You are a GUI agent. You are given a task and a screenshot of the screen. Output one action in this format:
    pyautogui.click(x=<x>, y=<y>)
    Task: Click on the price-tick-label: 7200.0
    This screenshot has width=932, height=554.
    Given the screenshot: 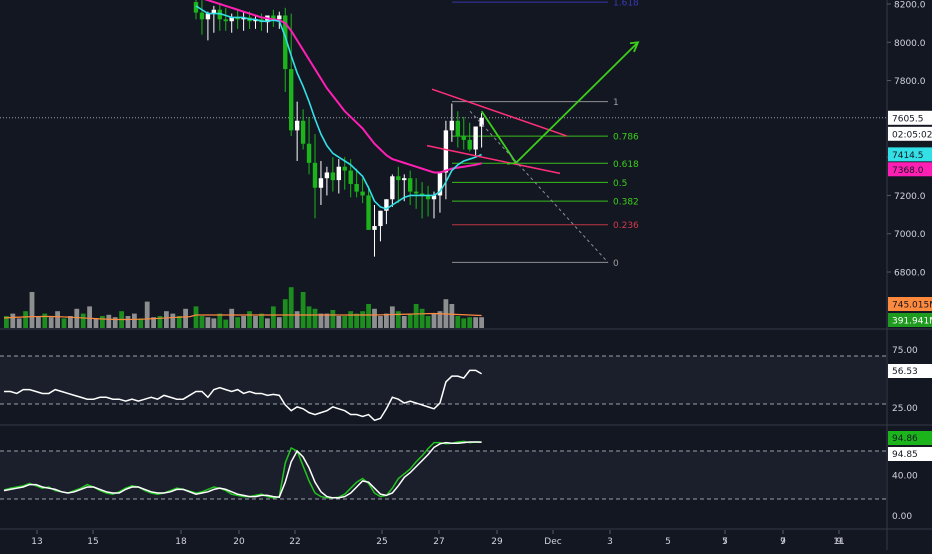 What is the action you would take?
    pyautogui.click(x=910, y=197)
    